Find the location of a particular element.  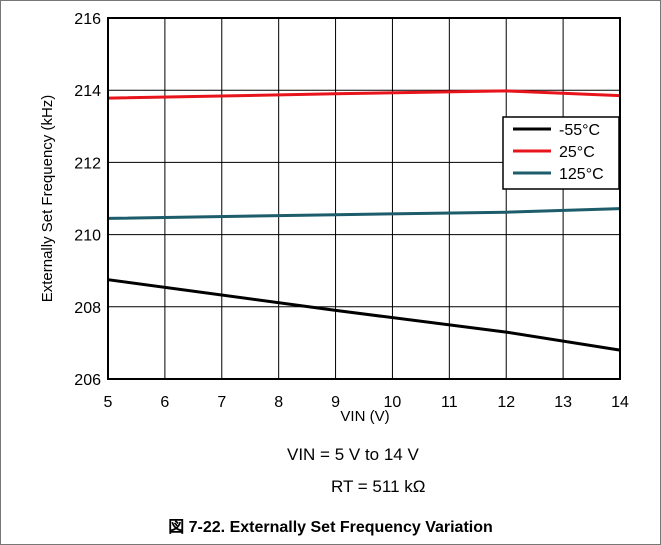

legend-label: -55°C is located at coordinates (579, 130).